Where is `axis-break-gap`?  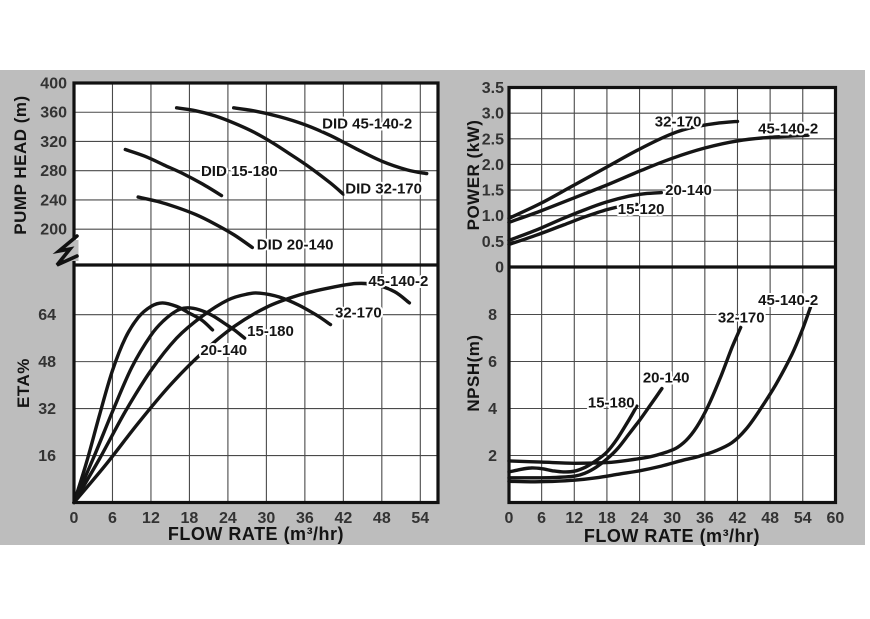 axis-break-gap is located at coordinates (74, 250).